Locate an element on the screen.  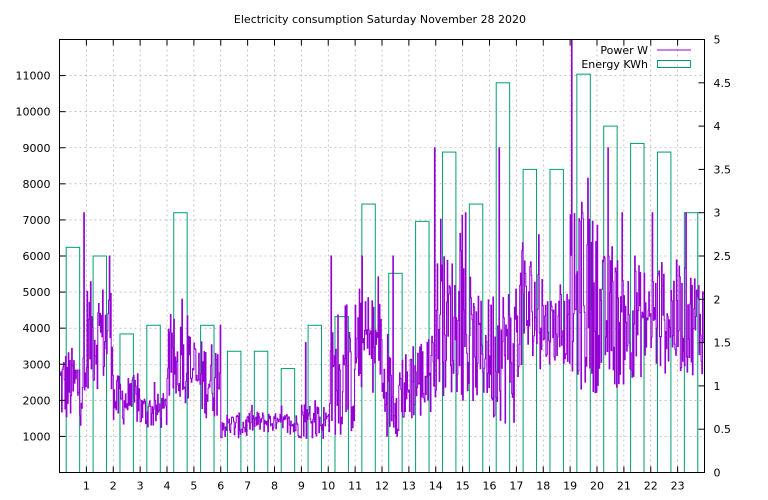
y-left-tick-label: 1000 is located at coordinates (37, 436).